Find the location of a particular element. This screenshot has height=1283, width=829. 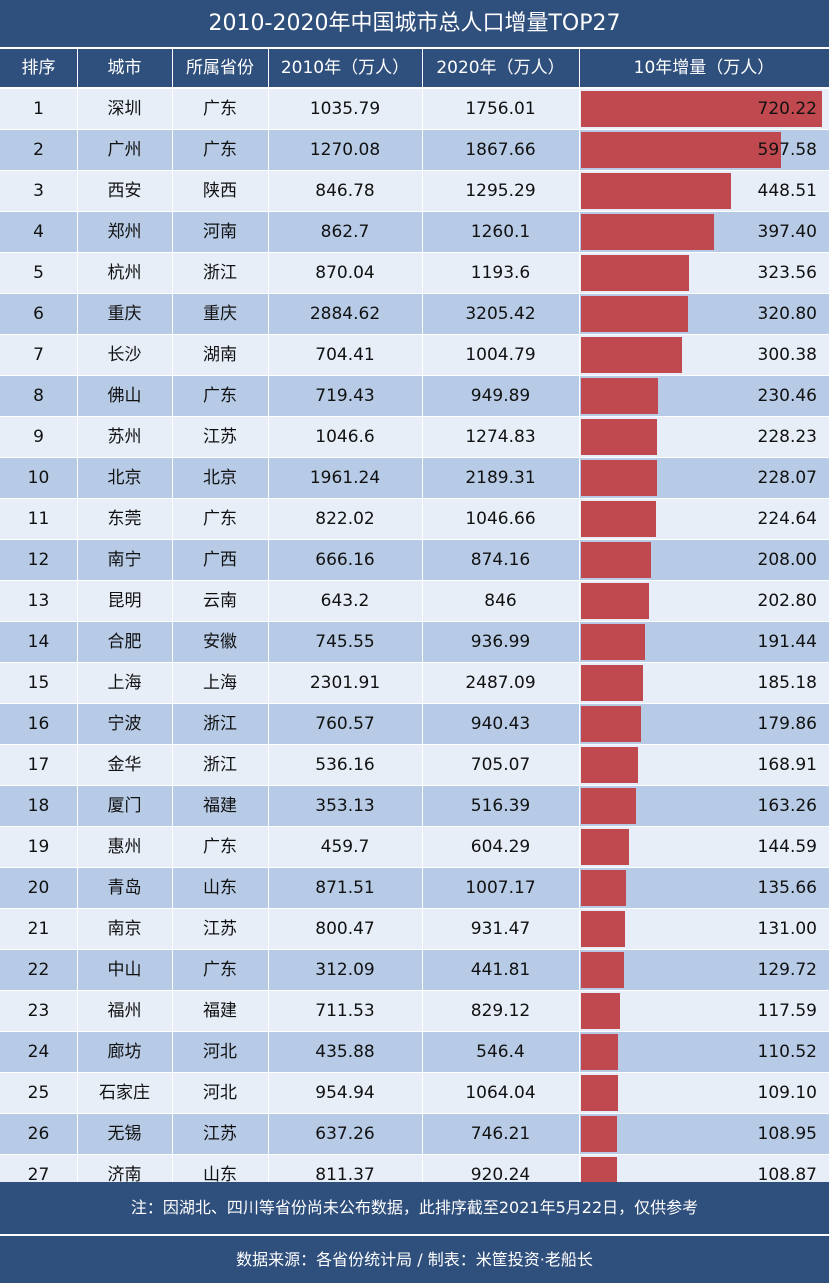

cell-pop2010: 745.55 is located at coordinates (345, 642).